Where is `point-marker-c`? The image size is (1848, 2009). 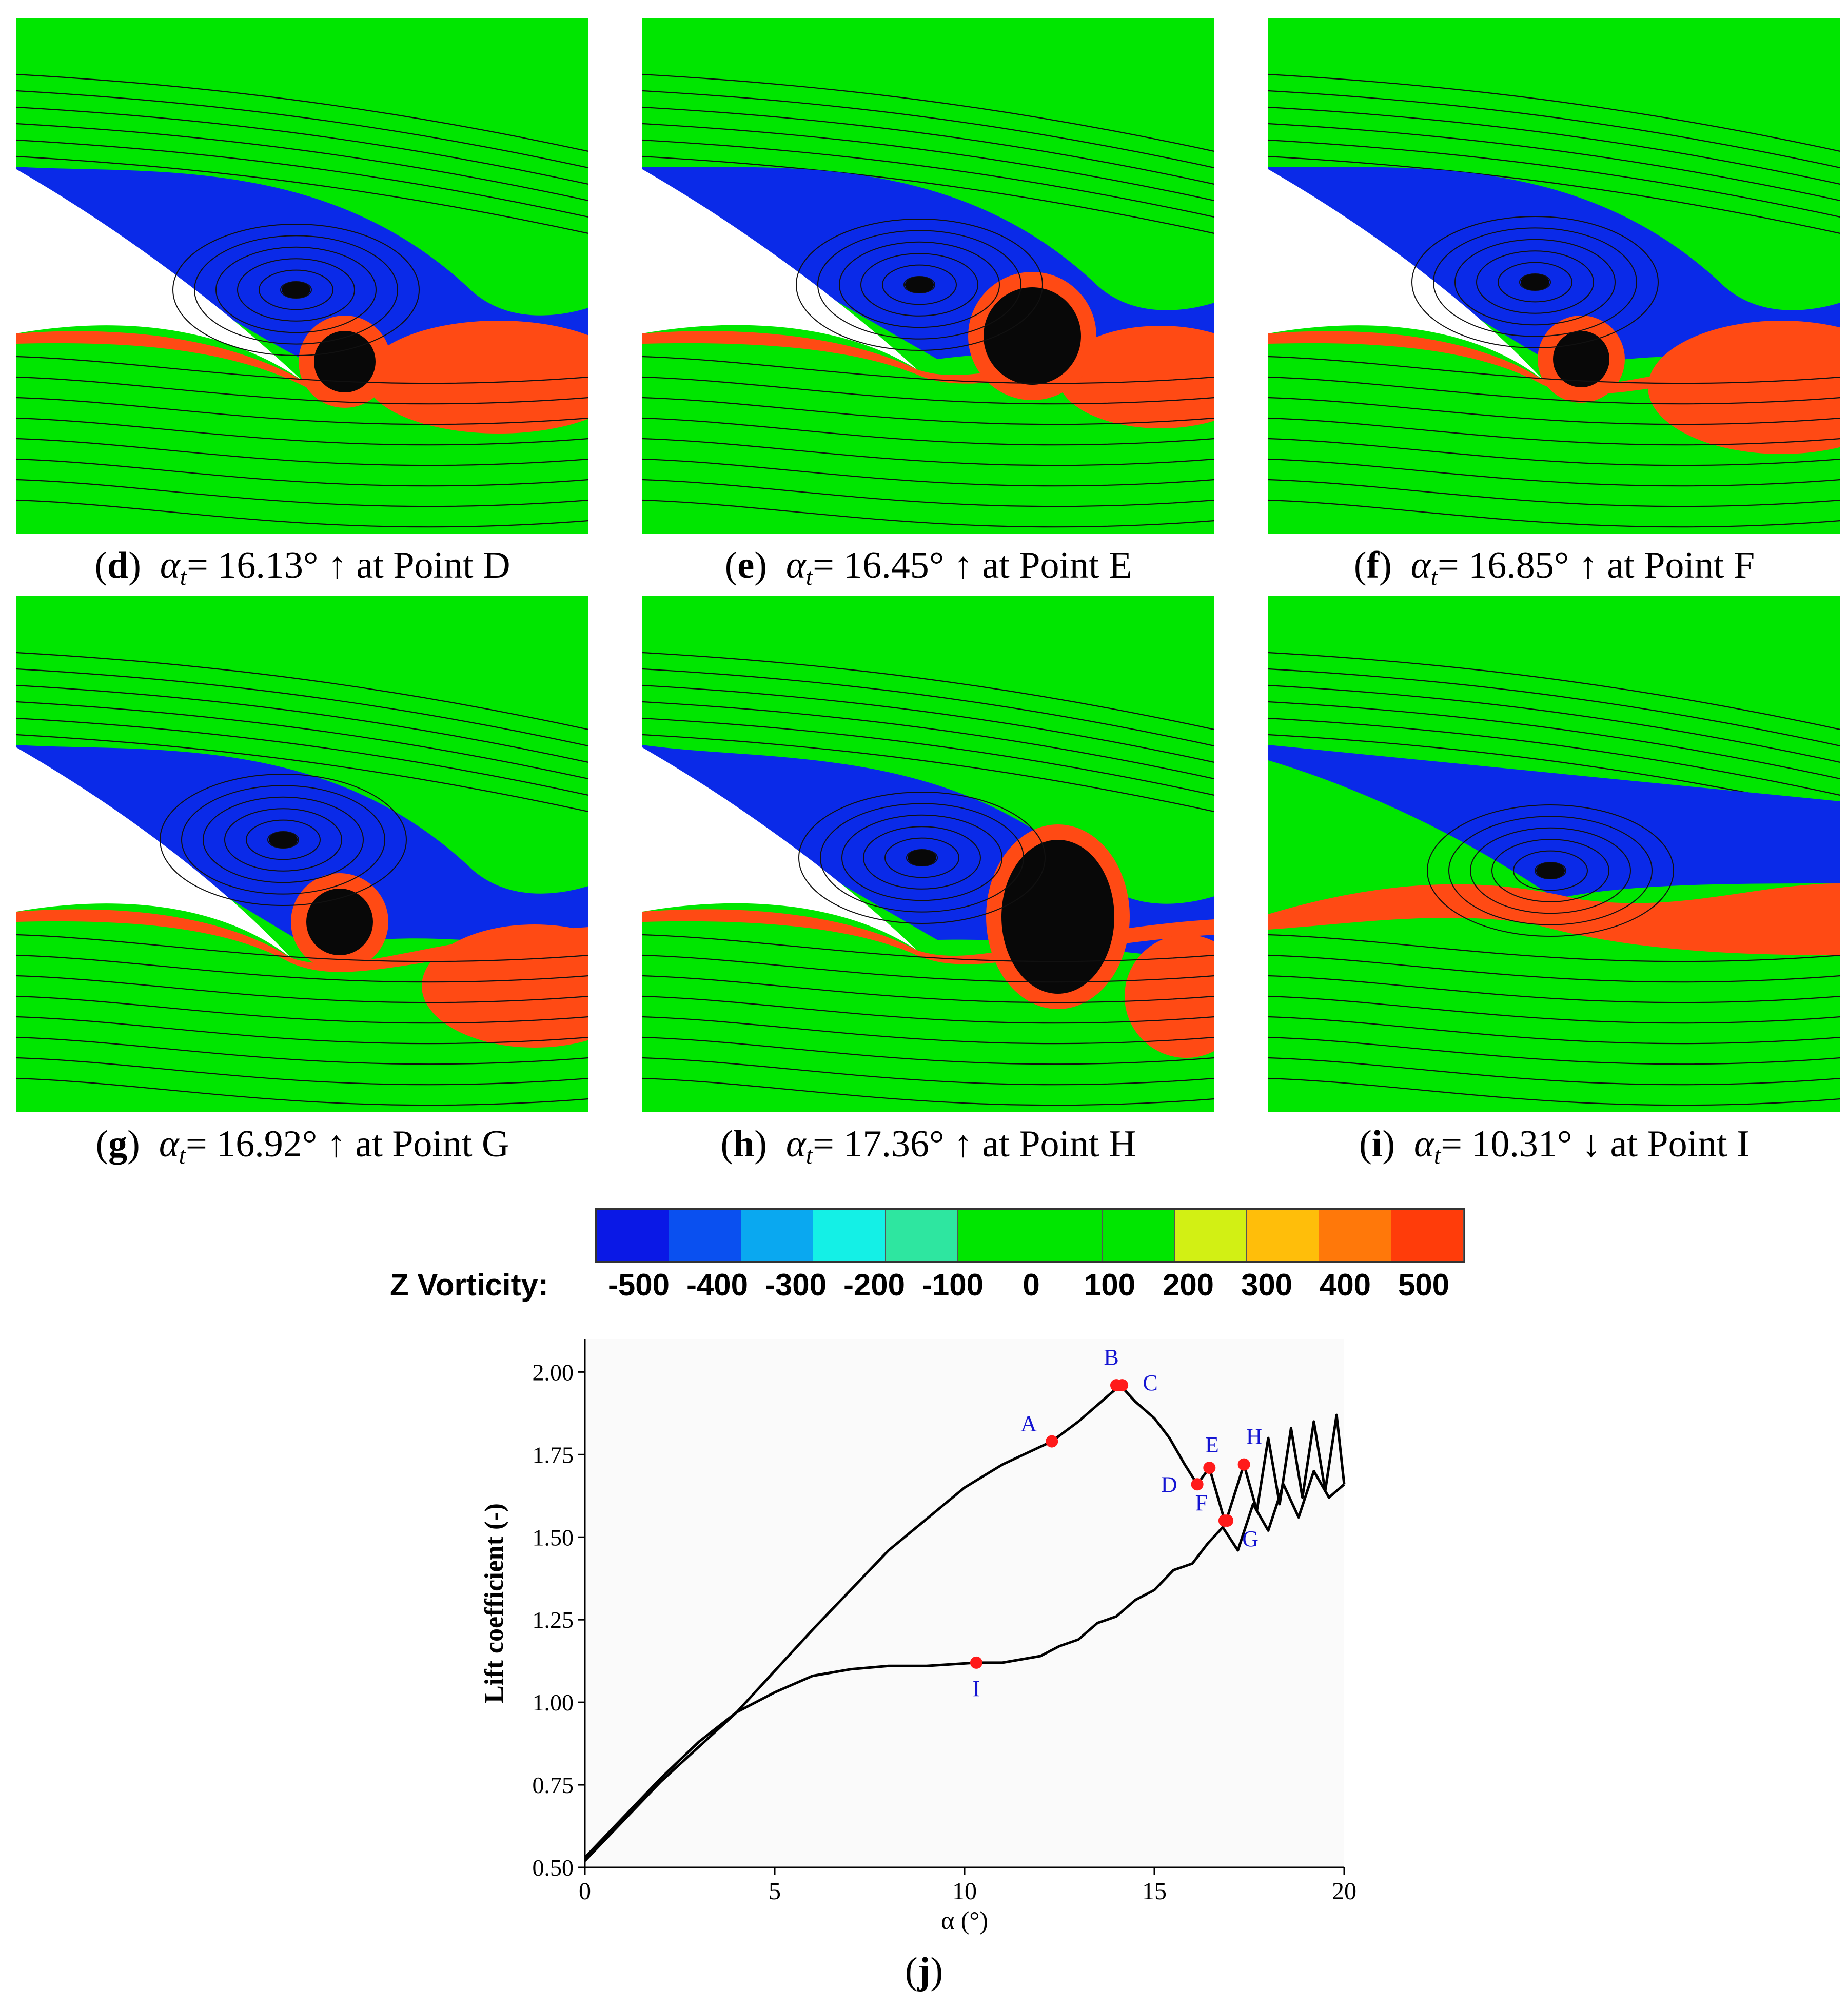
point-marker-c is located at coordinates (1122, 1385).